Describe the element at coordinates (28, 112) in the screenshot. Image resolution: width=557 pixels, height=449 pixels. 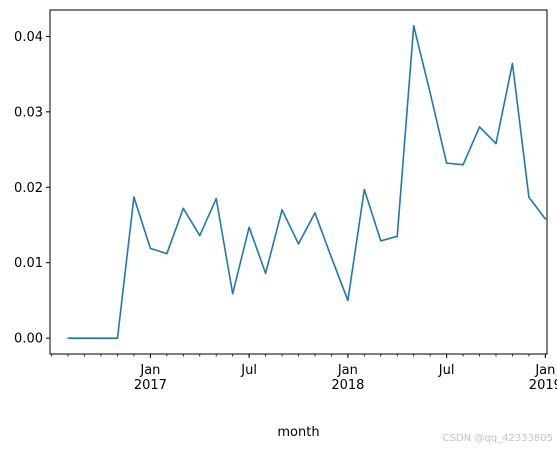
I see `y-tick-label: 0.03` at that location.